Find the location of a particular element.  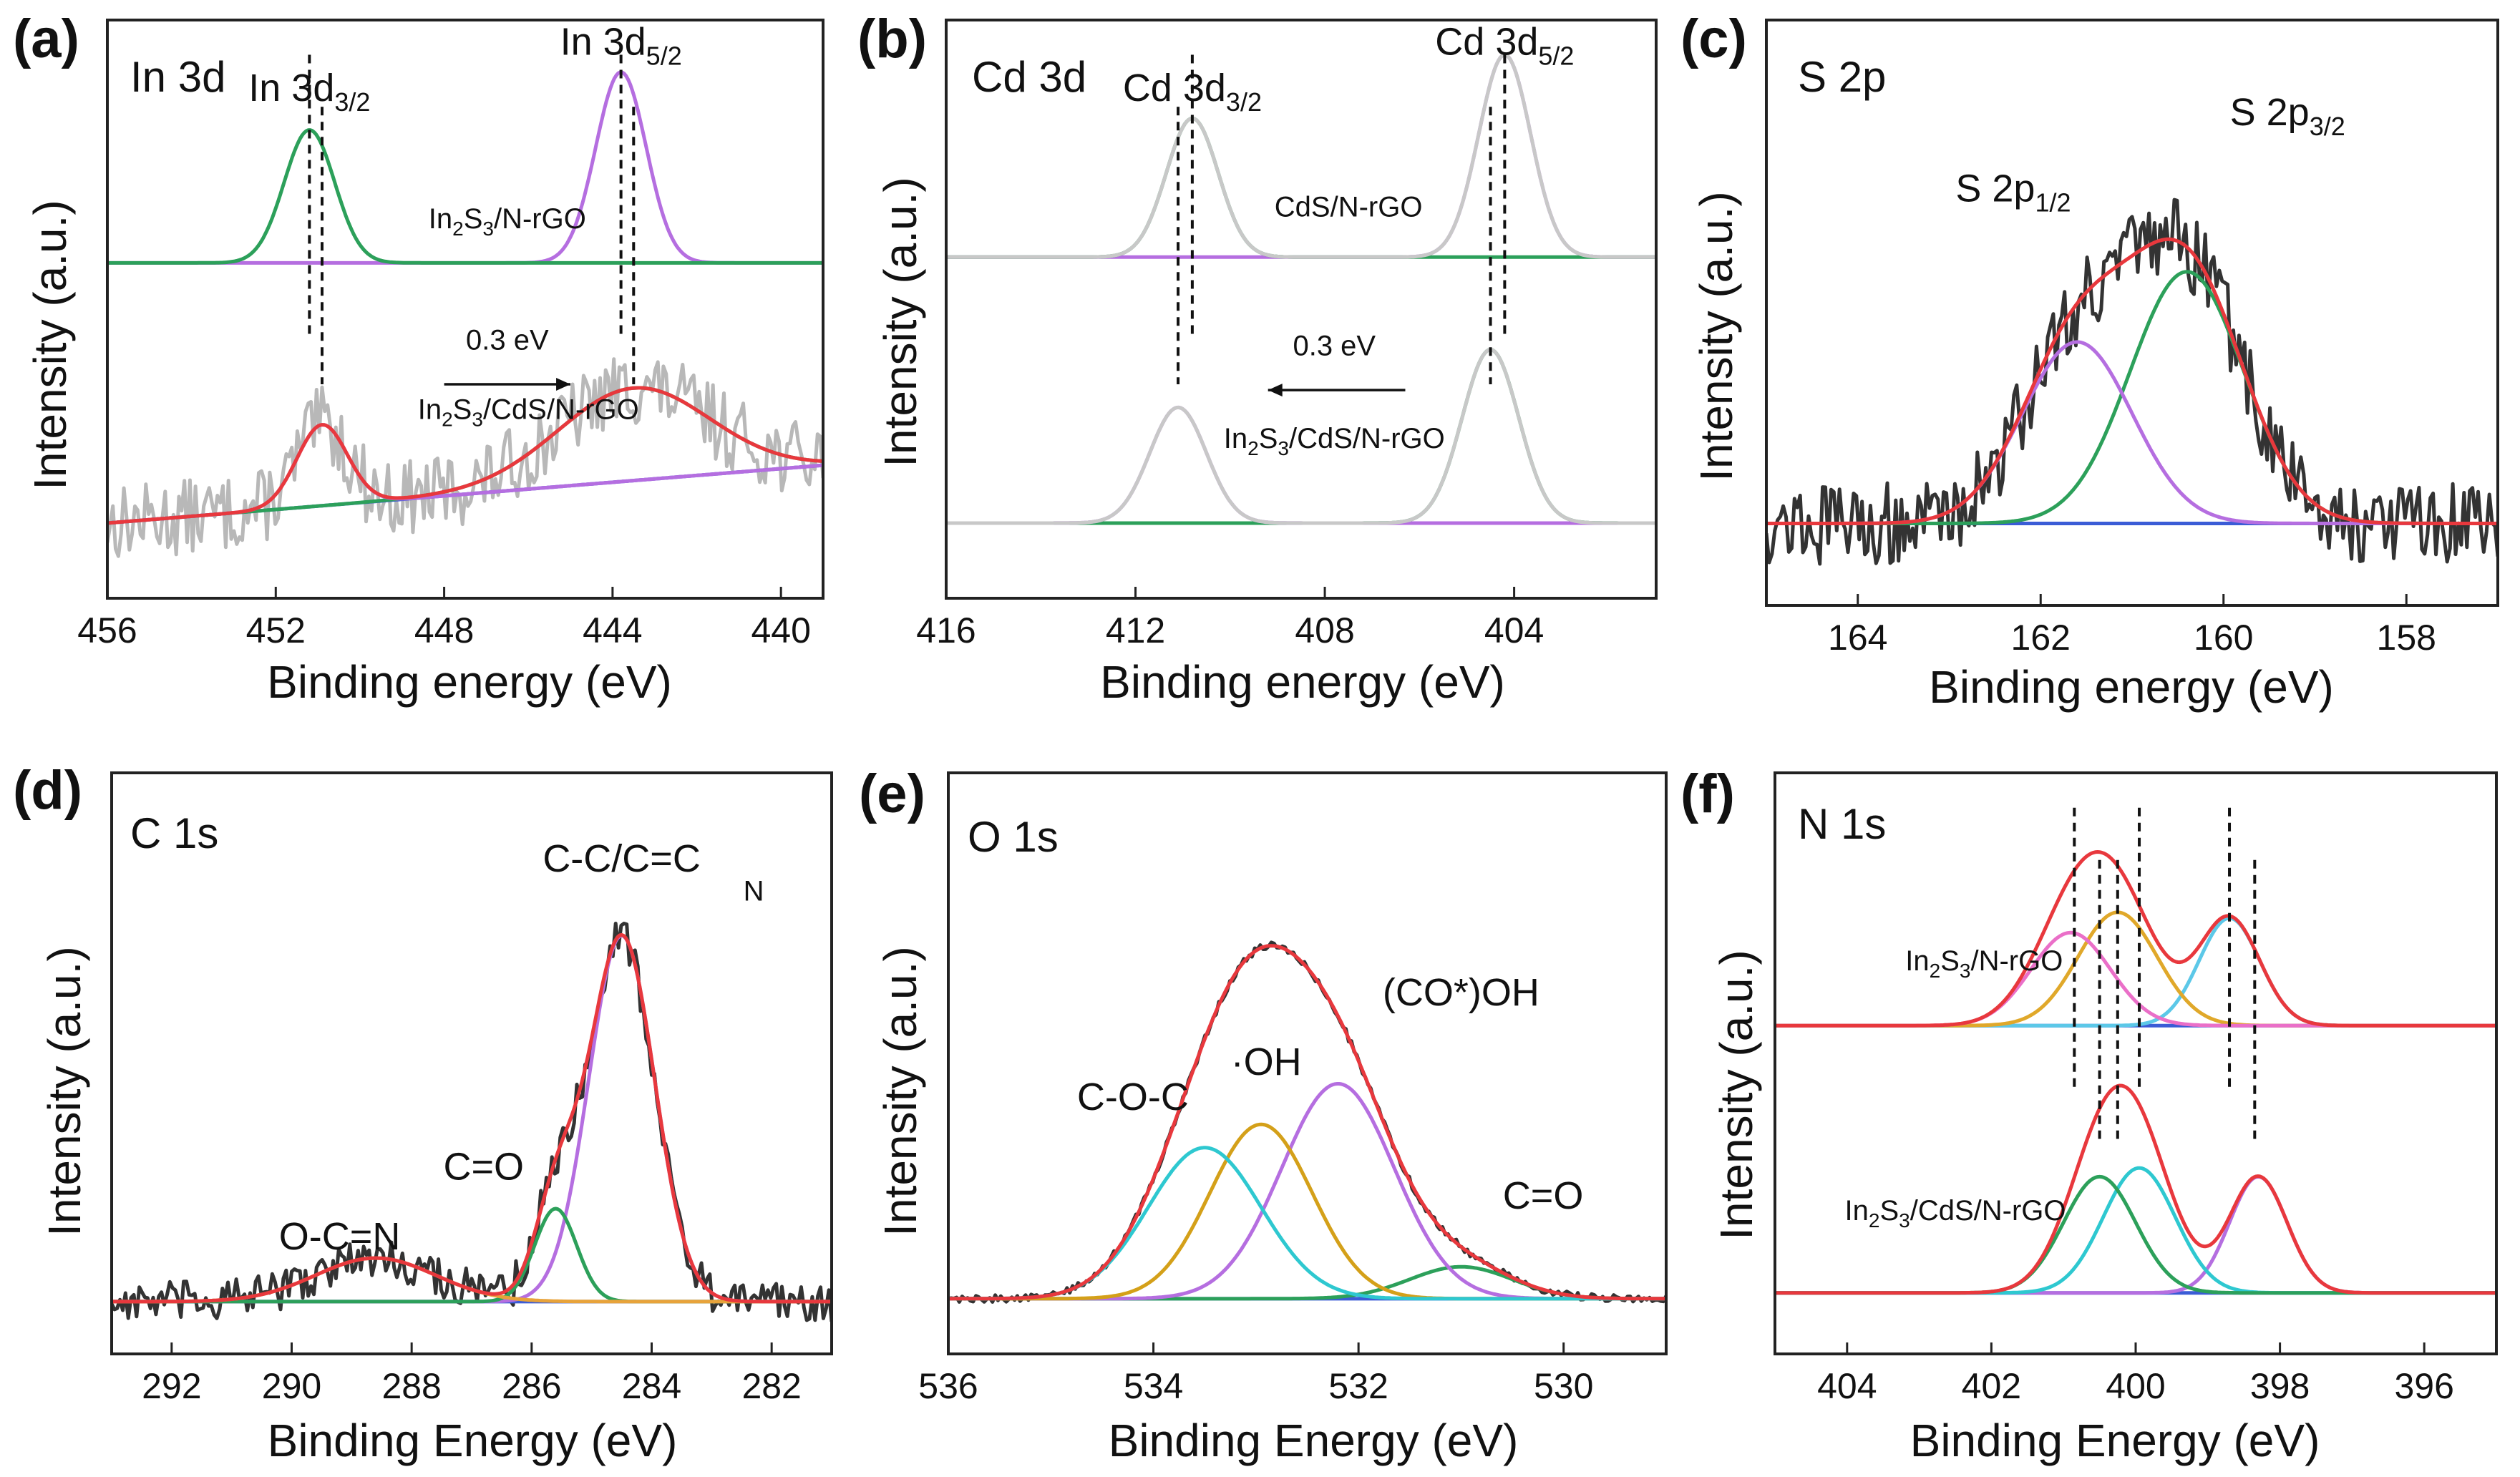

plot-frame-e is located at coordinates (1307, 1063).